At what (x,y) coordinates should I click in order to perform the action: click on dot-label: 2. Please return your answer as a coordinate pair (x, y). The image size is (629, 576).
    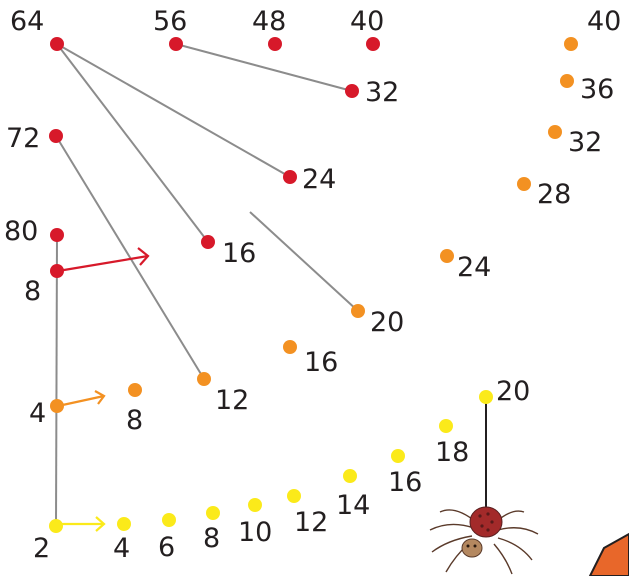
    Looking at the image, I should click on (41, 548).